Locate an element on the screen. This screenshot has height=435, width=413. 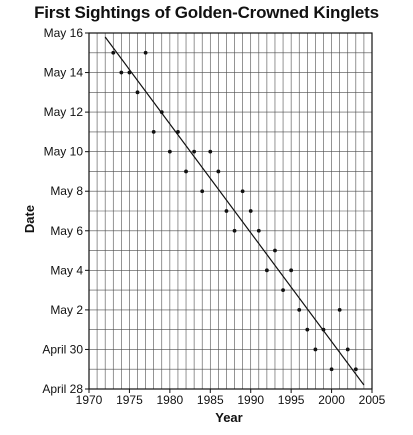
y-tick-label: May 12 is located at coordinates (64, 112).